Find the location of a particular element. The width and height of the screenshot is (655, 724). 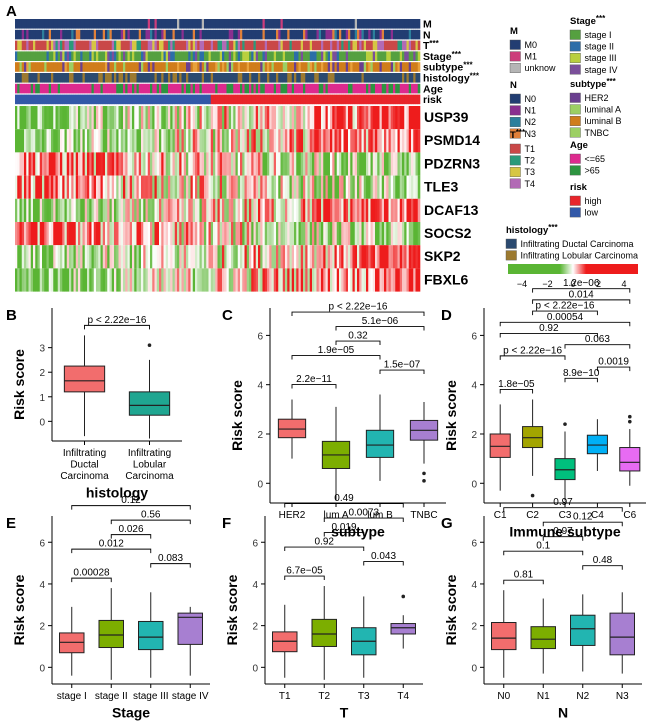

comparison-bracket: 0.012 is located at coordinates (111, 546).